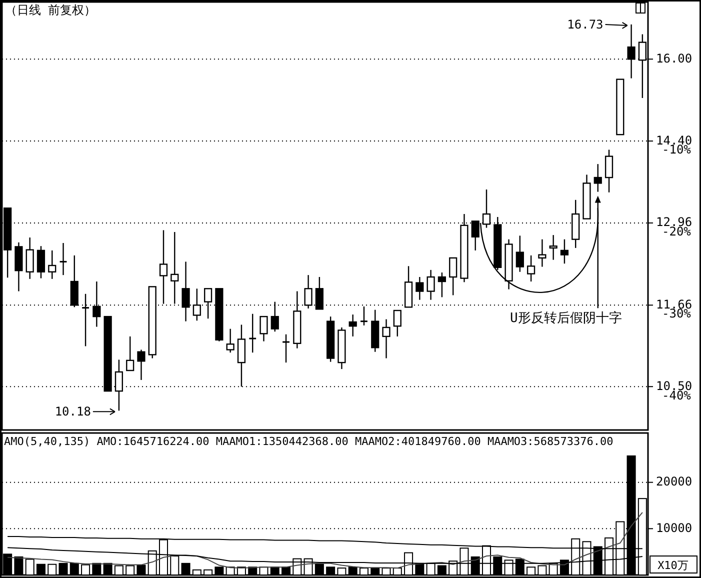 The height and width of the screenshot is (578, 701). What do you see at coordinates (674, 481) in the screenshot?
I see `y-tick-label: 20000` at bounding box center [674, 481].